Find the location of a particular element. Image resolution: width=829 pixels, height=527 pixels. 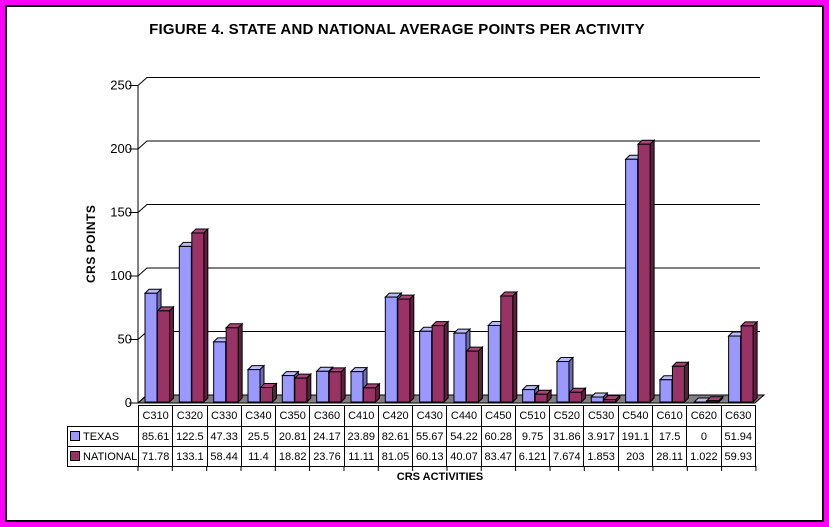

table-corner-blank is located at coordinates (103, 416).